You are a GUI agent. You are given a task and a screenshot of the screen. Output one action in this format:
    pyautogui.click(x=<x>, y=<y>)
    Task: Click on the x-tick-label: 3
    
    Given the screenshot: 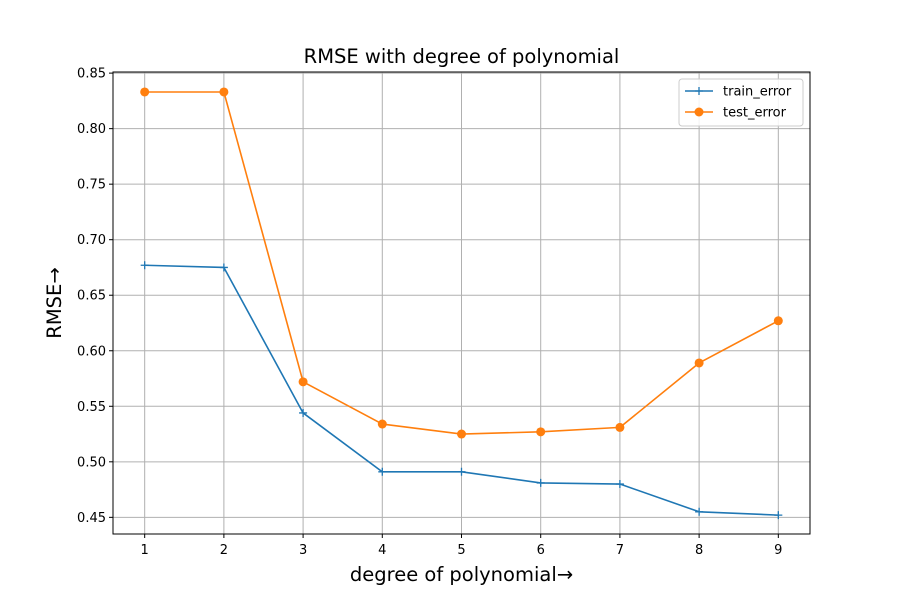 What is the action you would take?
    pyautogui.click(x=303, y=550)
    